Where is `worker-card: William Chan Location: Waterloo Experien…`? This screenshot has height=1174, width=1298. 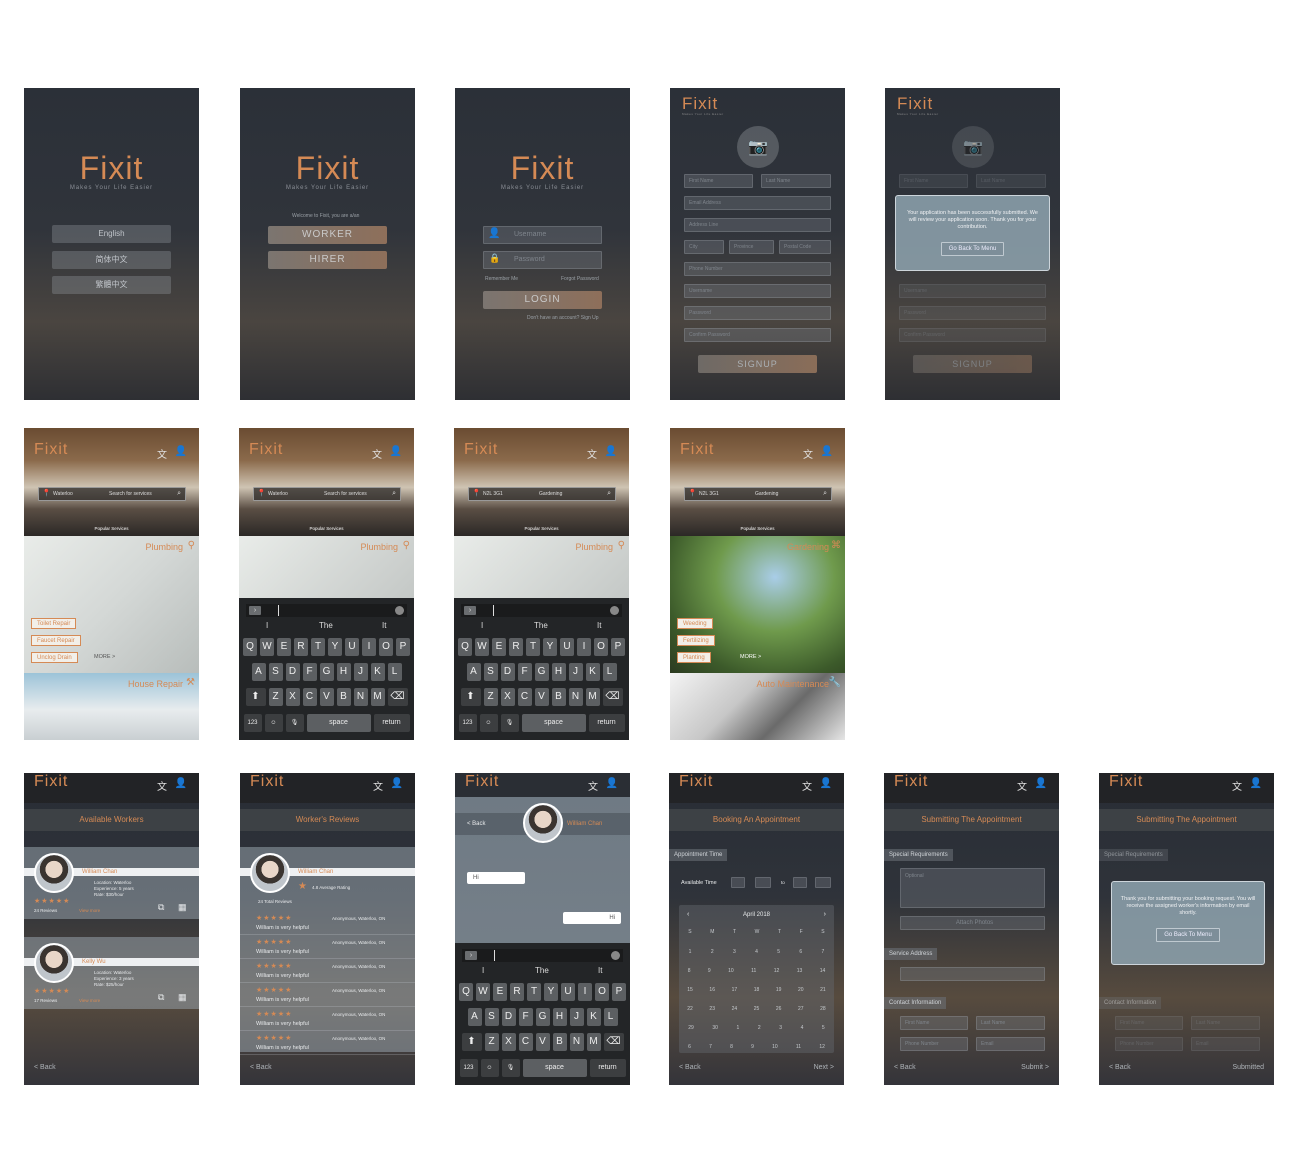
worker-card: William Chan Location: Waterloo Experien… is located at coordinates (111, 883).